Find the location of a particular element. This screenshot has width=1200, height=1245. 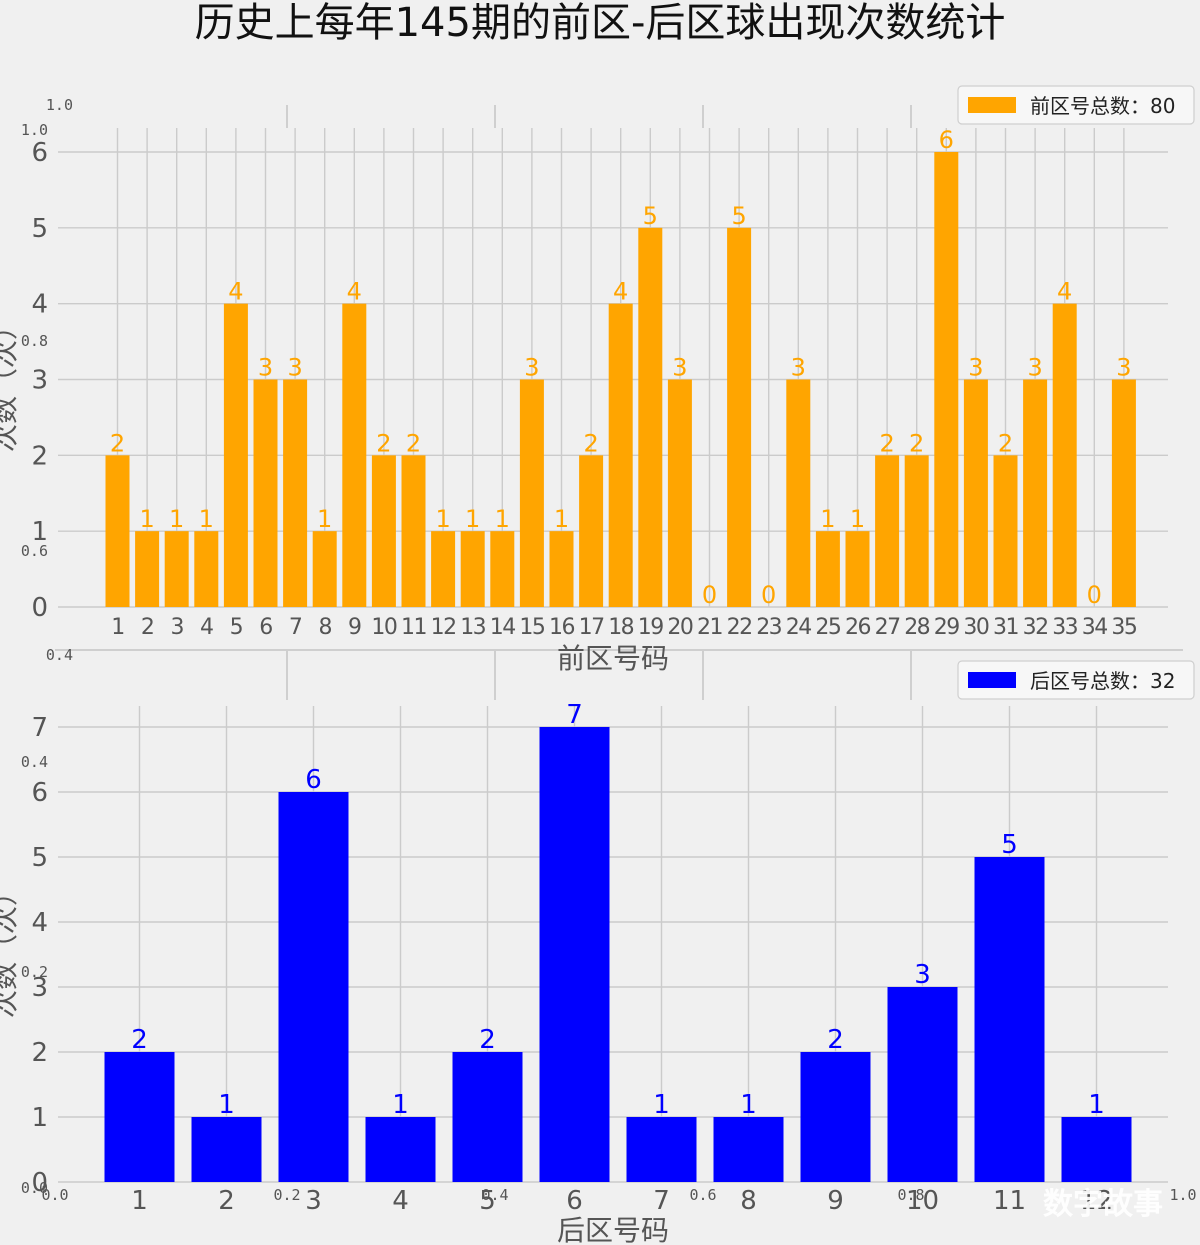

x-tick-label: 24 is located at coordinates (798, 627).